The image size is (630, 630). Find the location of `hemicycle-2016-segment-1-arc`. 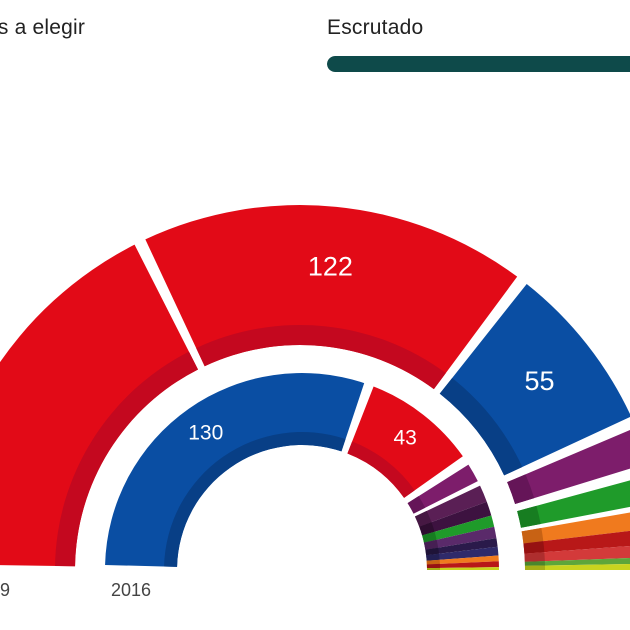

hemicycle-2016-segment-1-arc is located at coordinates (405, 442).